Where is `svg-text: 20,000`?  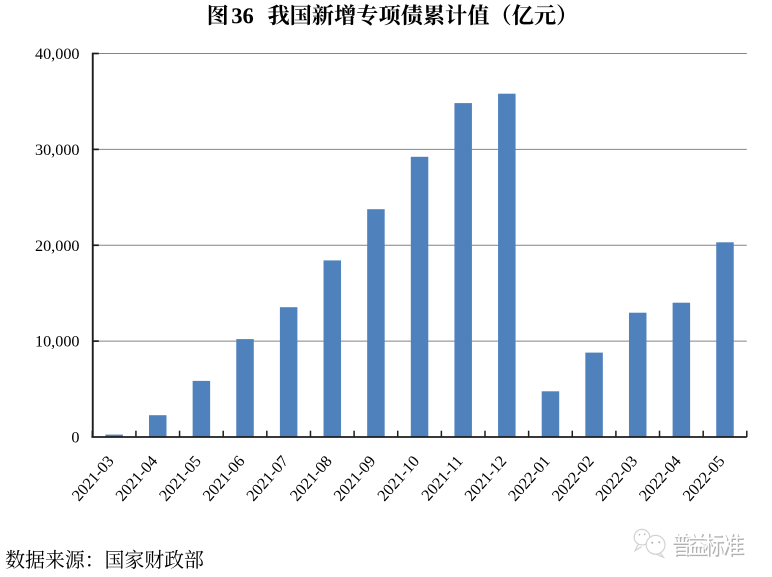
svg-text: 20,000 is located at coordinates (57, 246).